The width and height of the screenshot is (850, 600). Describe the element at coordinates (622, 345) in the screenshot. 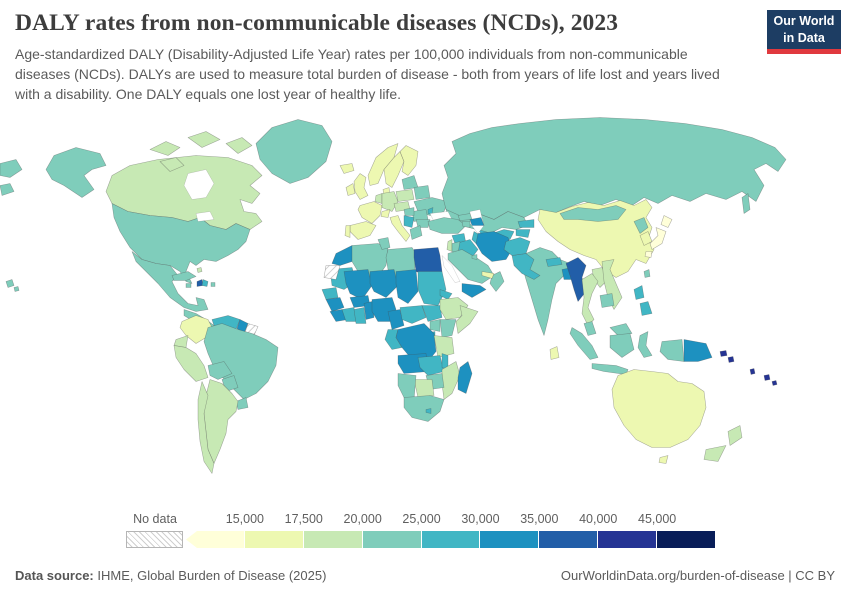

I see `country-indonesia-kalimantan` at that location.